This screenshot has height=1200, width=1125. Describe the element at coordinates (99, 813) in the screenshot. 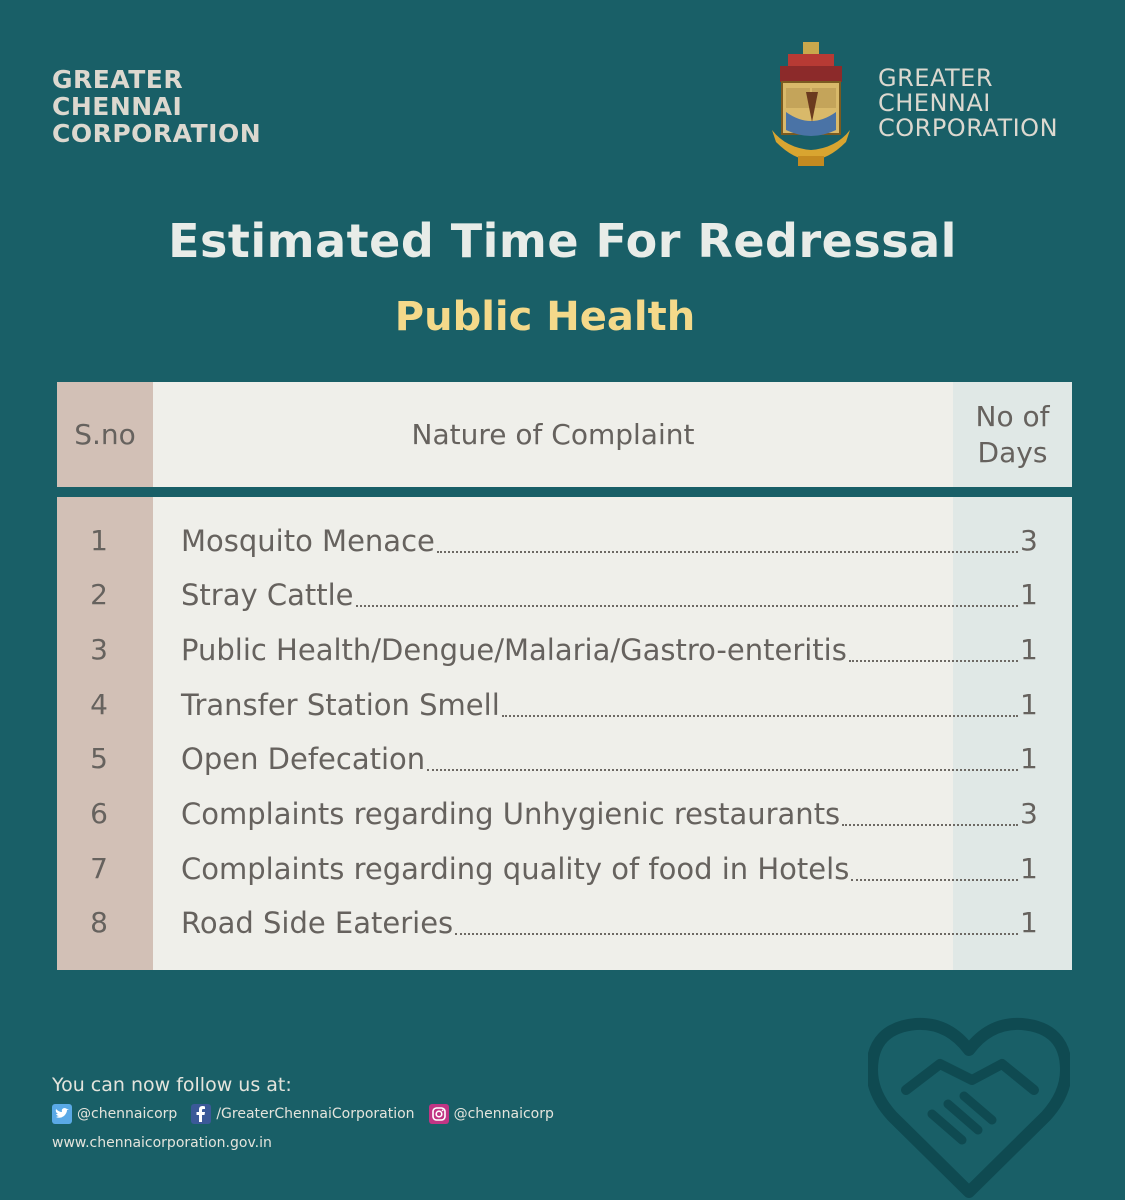

I see `row-sno: 6` at that location.